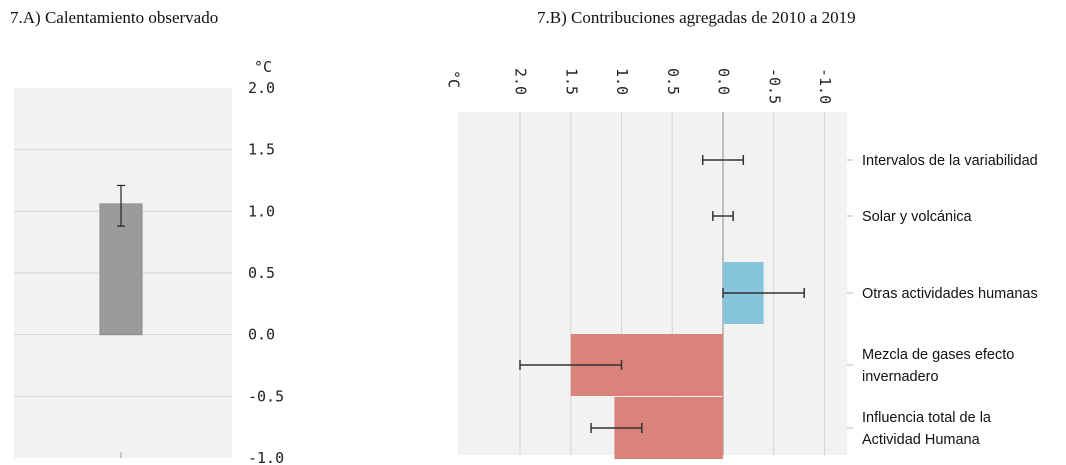 The height and width of the screenshot is (465, 1066). I want to click on plot-b-category-label: Actividad Humana, so click(921, 440).